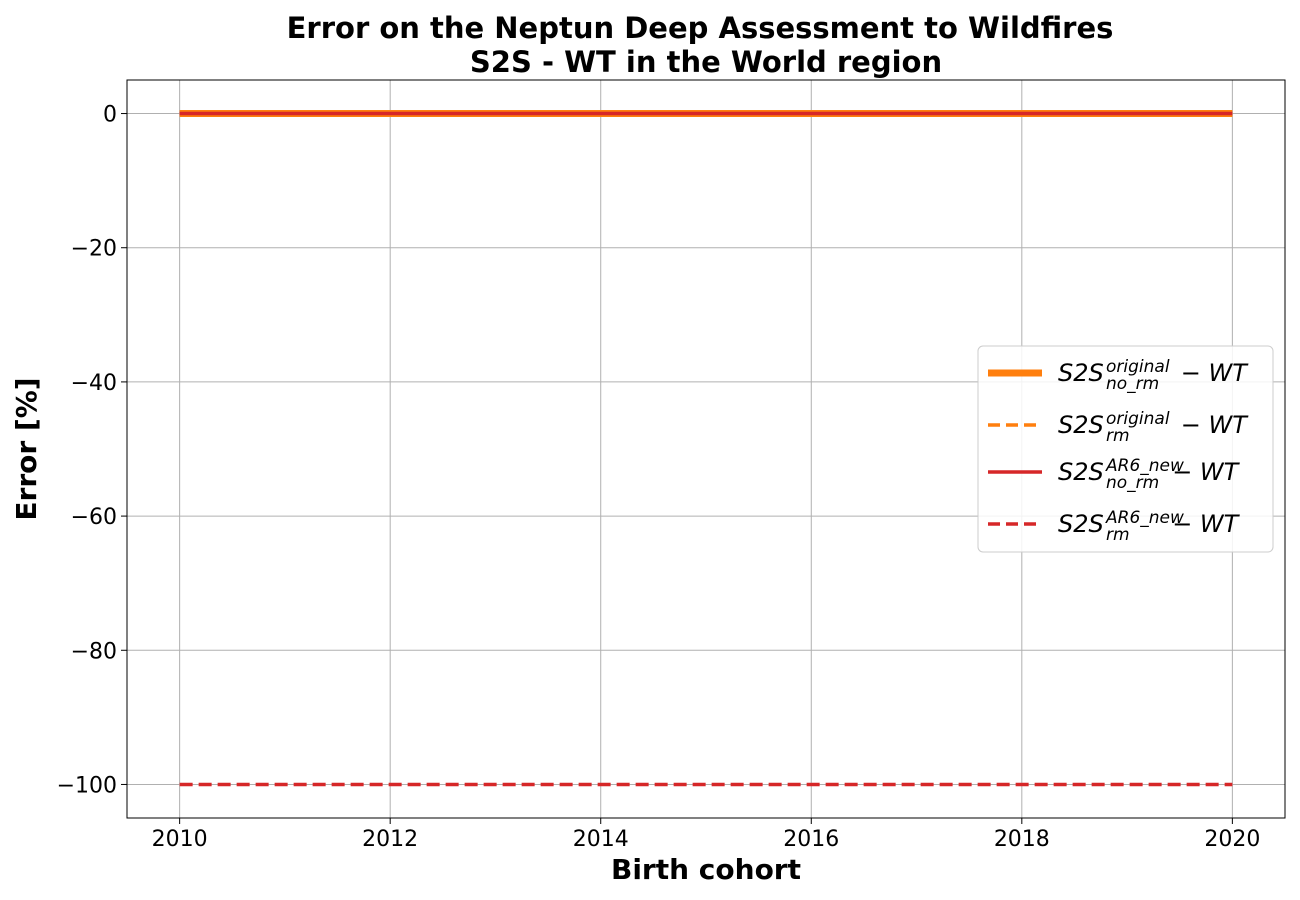 The image size is (1300, 900). What do you see at coordinates (94, 651) in the screenshot?
I see `y-tick-label: −80` at bounding box center [94, 651].